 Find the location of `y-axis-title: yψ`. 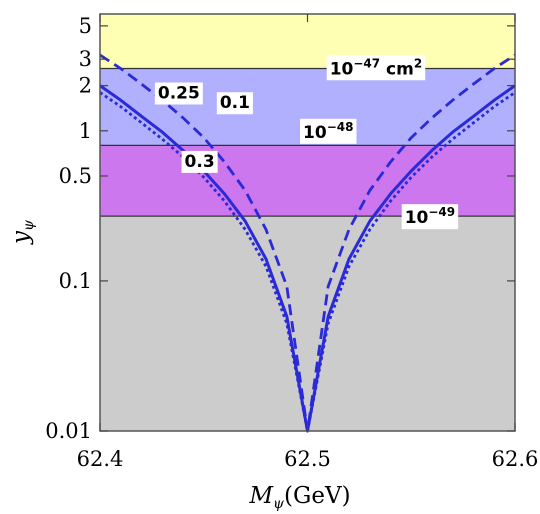

y-axis-title: yψ is located at coordinates (22, 232).